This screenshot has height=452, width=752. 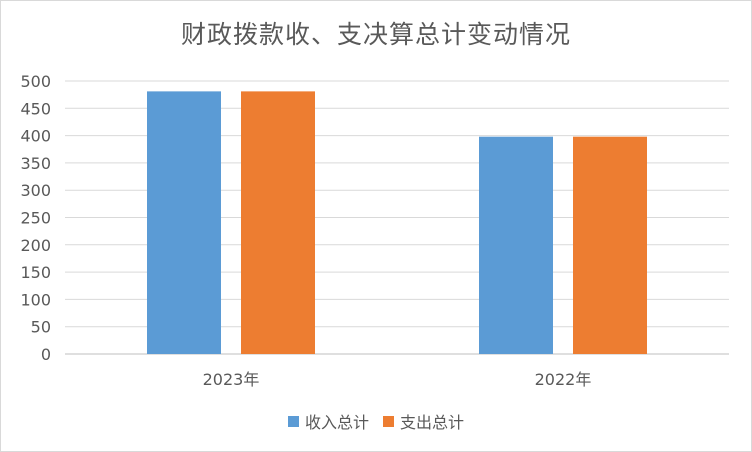 I want to click on legend-label-income: 收入总计, so click(x=336, y=422).